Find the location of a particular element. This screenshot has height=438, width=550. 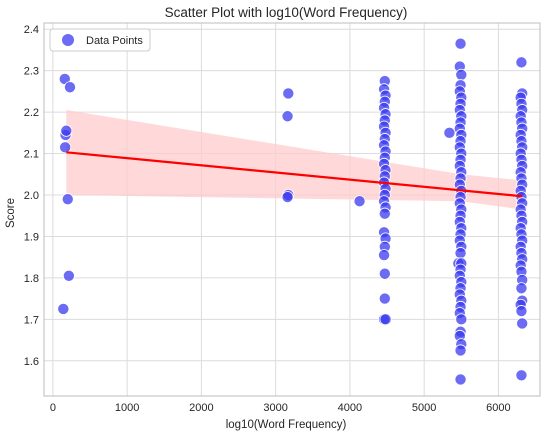

x-axis-label: log10(Word Frequency) is located at coordinates (286, 425).